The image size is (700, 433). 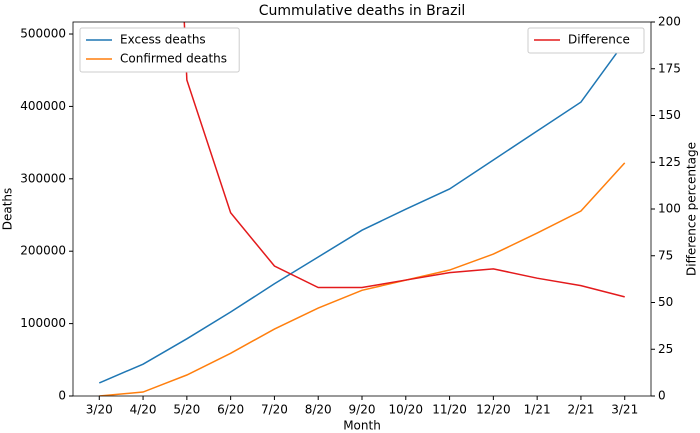 I want to click on y-tick-label: 300000, so click(x=43, y=178).